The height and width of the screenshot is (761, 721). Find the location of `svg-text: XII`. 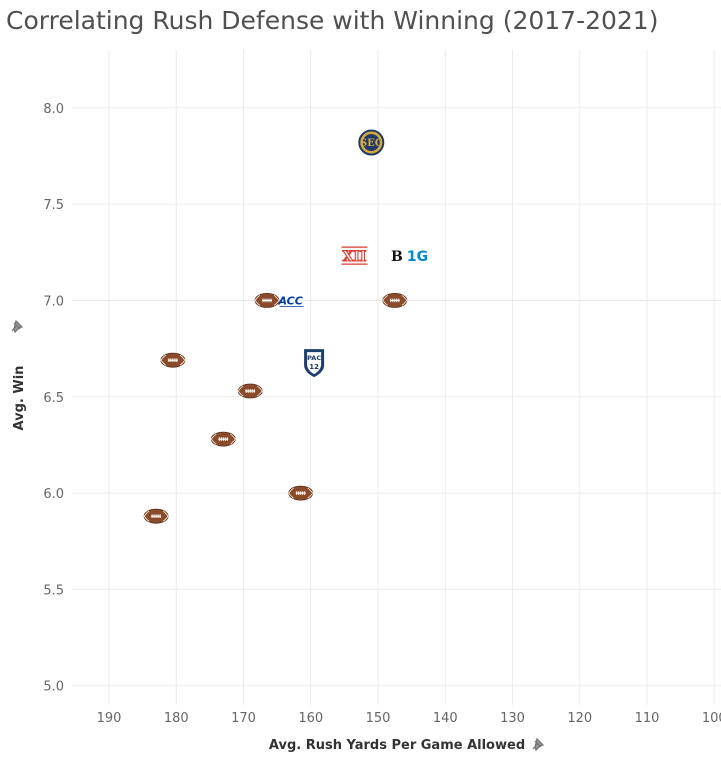

svg-text: XII is located at coordinates (355, 257).